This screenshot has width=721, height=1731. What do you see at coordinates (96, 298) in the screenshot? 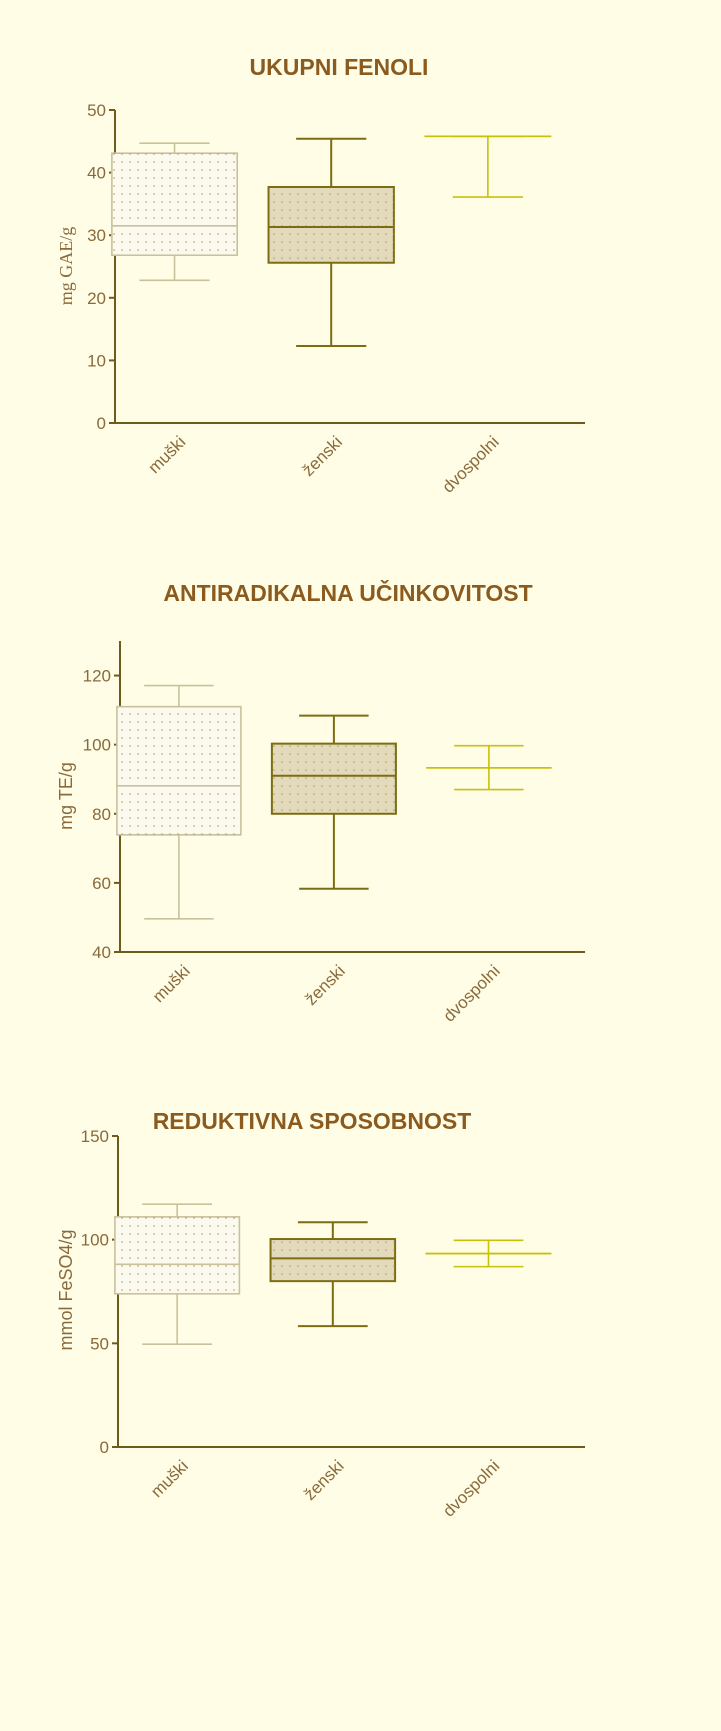
I see `y-tick-label: 20` at bounding box center [96, 298].